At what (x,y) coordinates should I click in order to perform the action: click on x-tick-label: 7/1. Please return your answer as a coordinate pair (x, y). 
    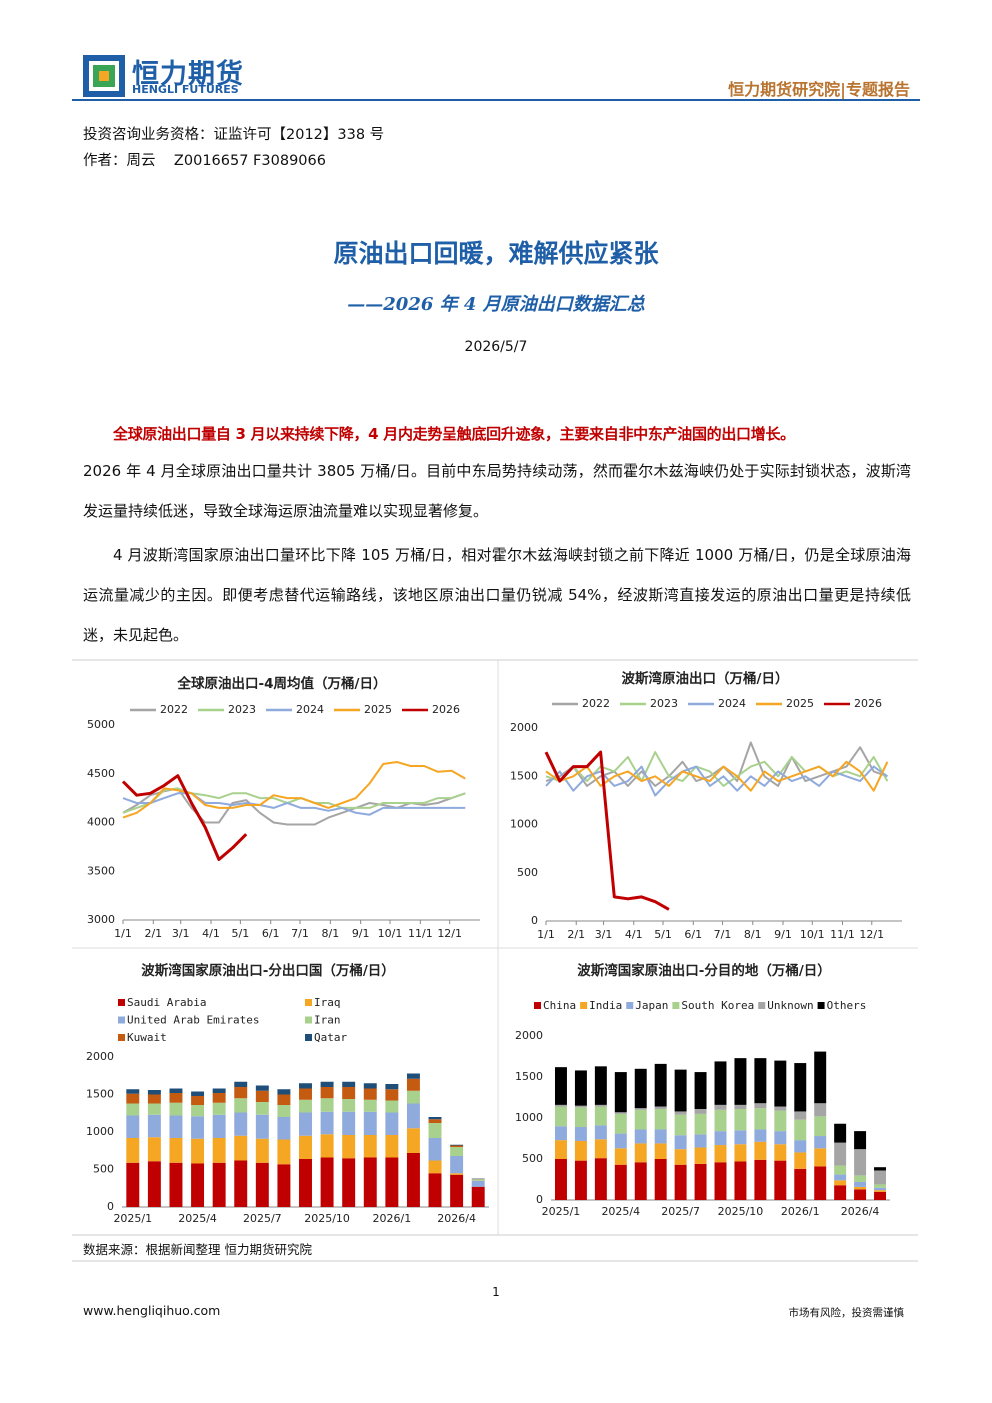
    Looking at the image, I should click on (723, 934).